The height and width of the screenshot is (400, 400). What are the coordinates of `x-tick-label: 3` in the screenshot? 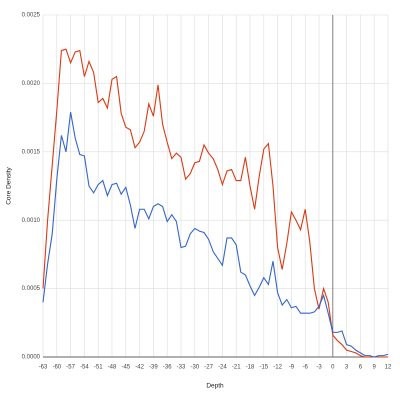 It's located at (347, 368).